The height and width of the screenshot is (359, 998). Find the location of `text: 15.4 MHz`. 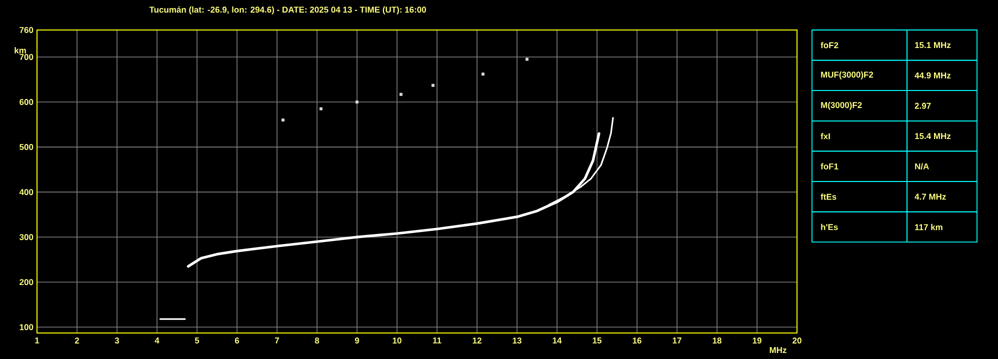

text: 15.4 MHz is located at coordinates (933, 136).